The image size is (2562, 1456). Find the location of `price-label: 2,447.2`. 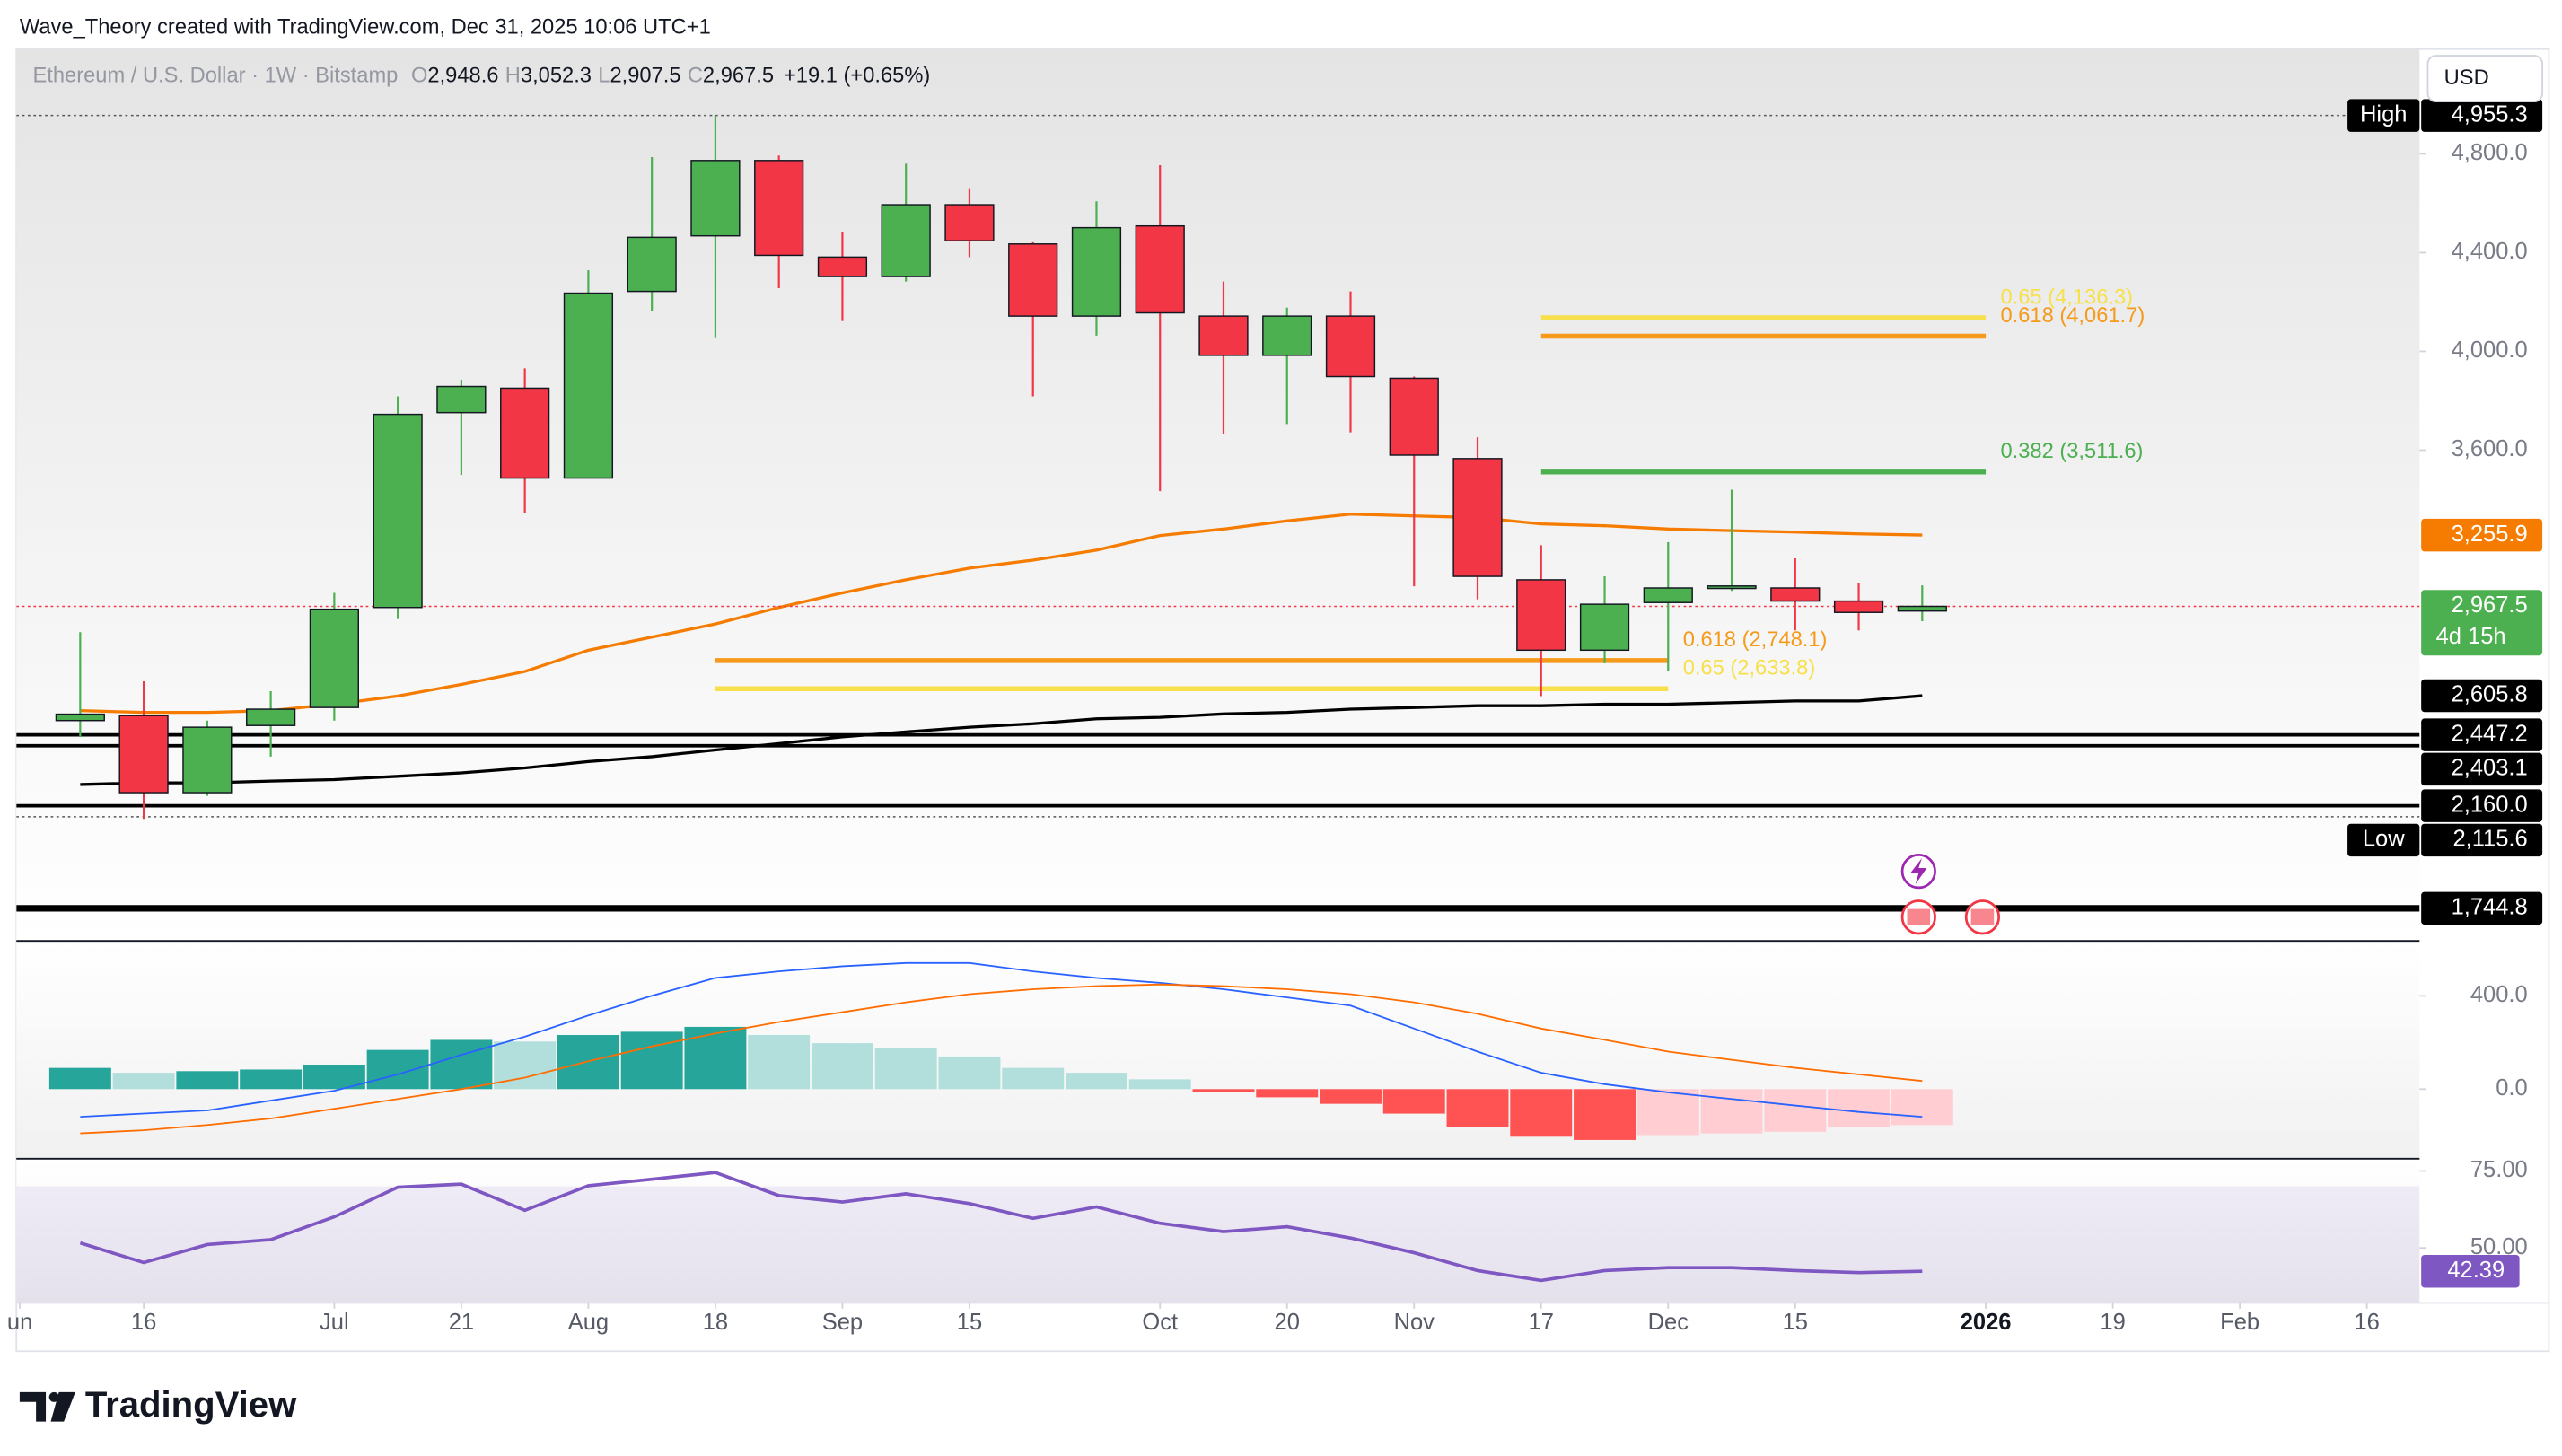

price-label: 2,447.2 is located at coordinates (2490, 734).